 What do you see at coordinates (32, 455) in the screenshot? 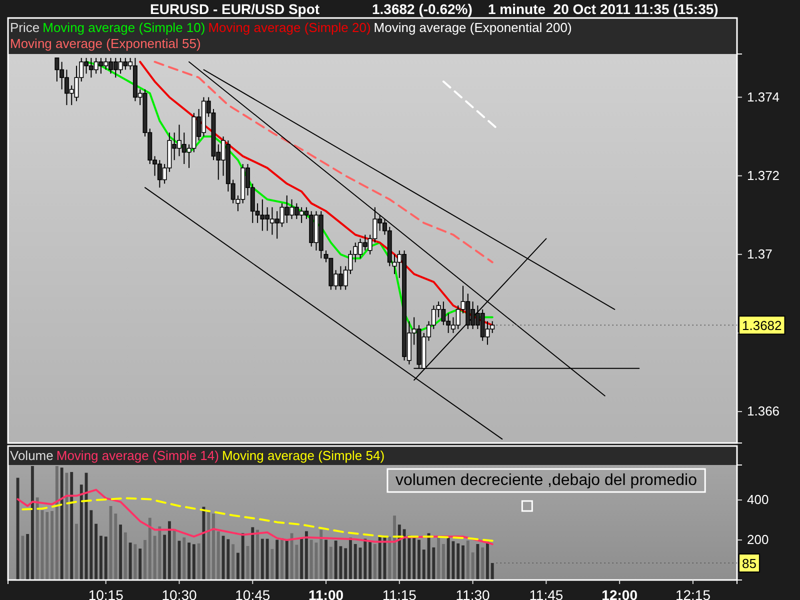
I see `legend-title: Volume` at bounding box center [32, 455].